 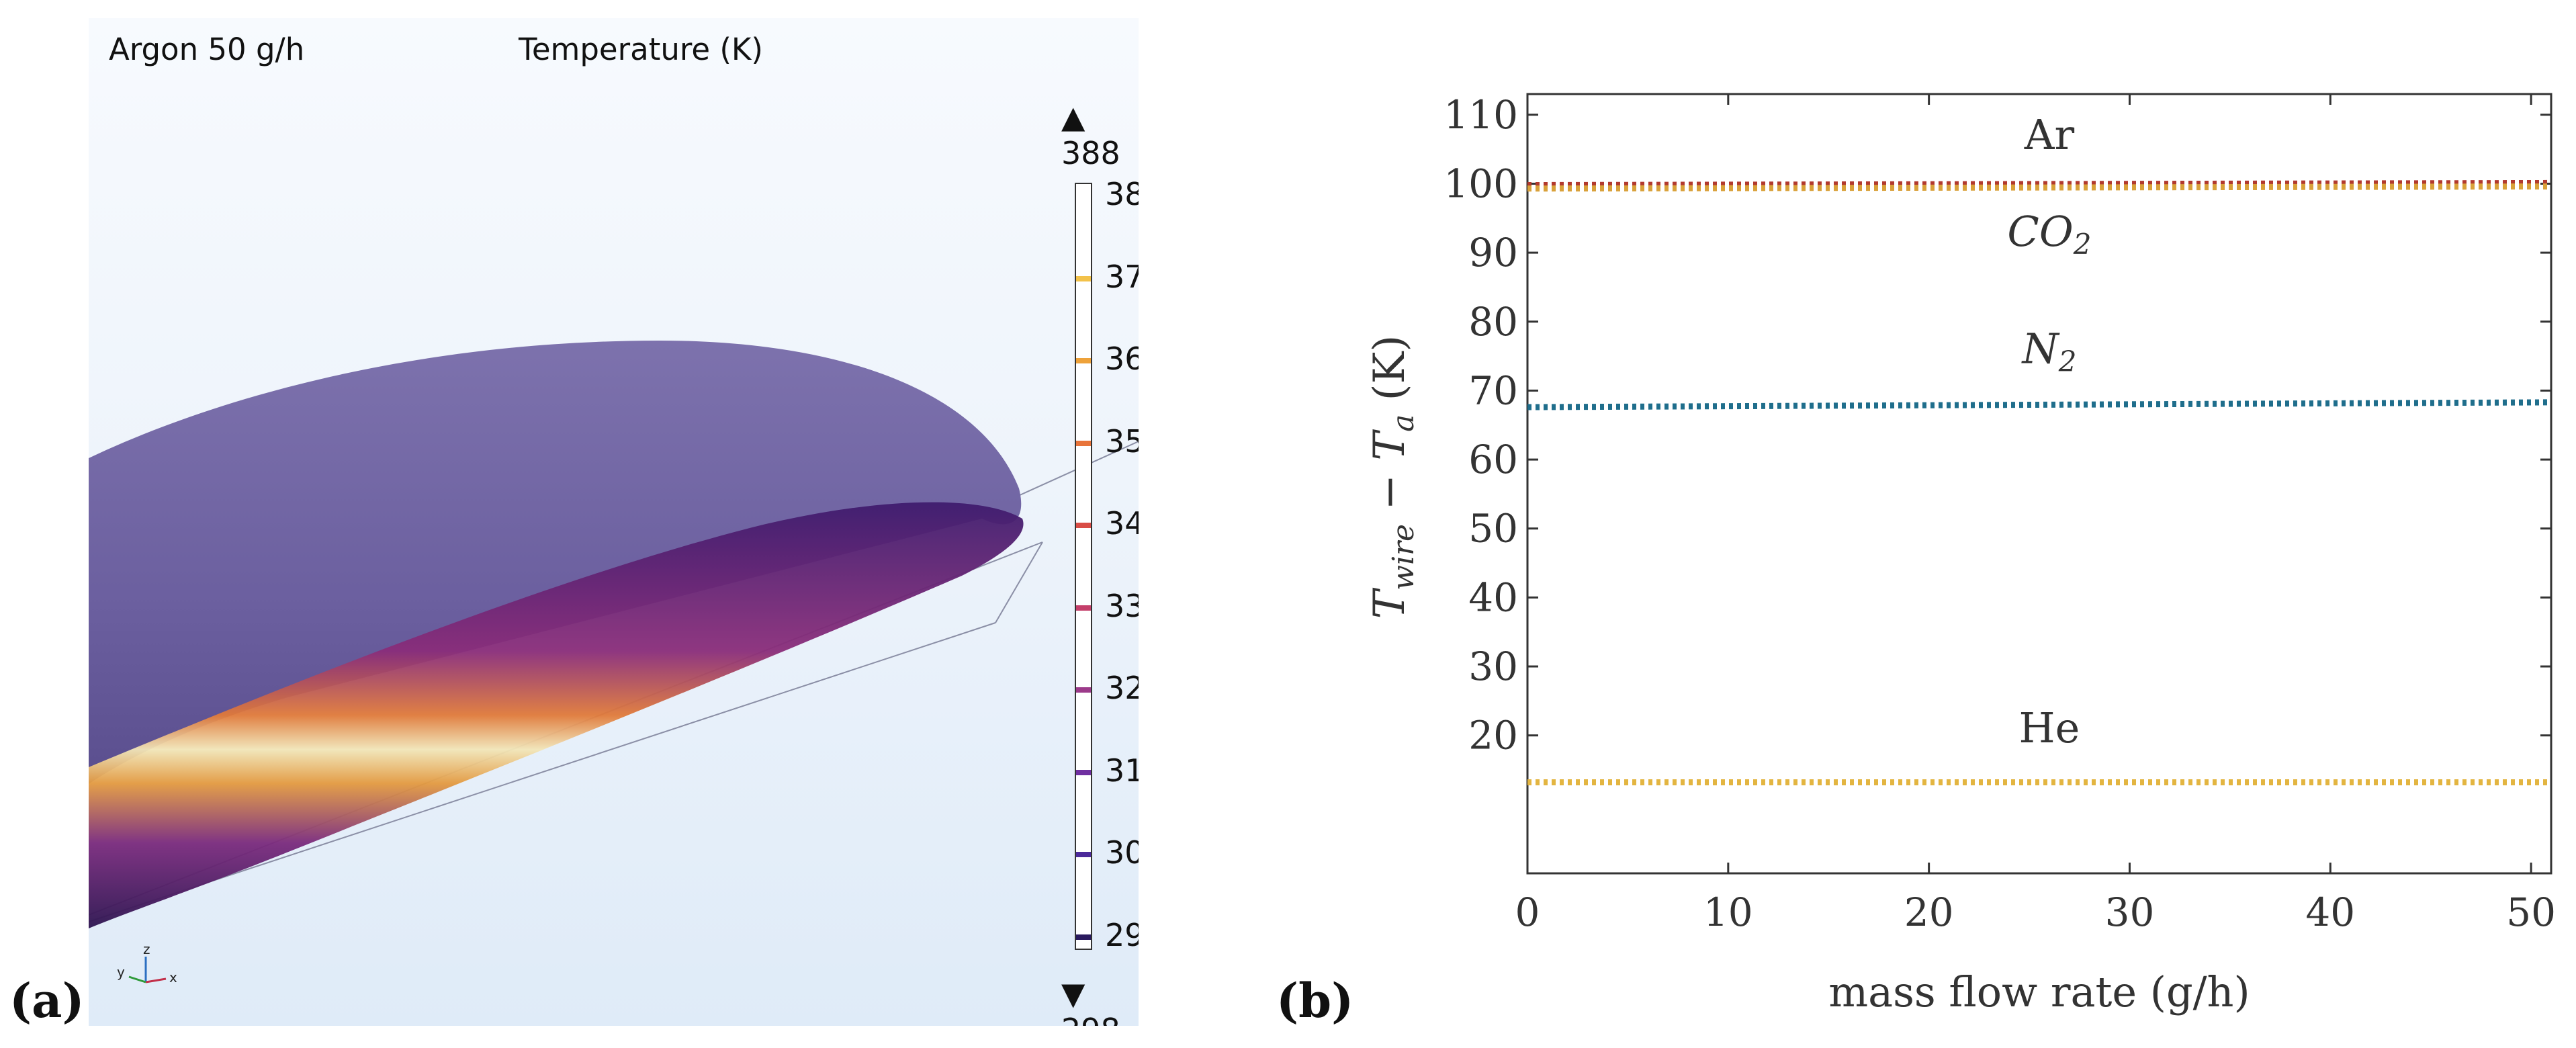 What do you see at coordinates (2039, 187) in the screenshot?
I see `series-line-co2` at bounding box center [2039, 187].